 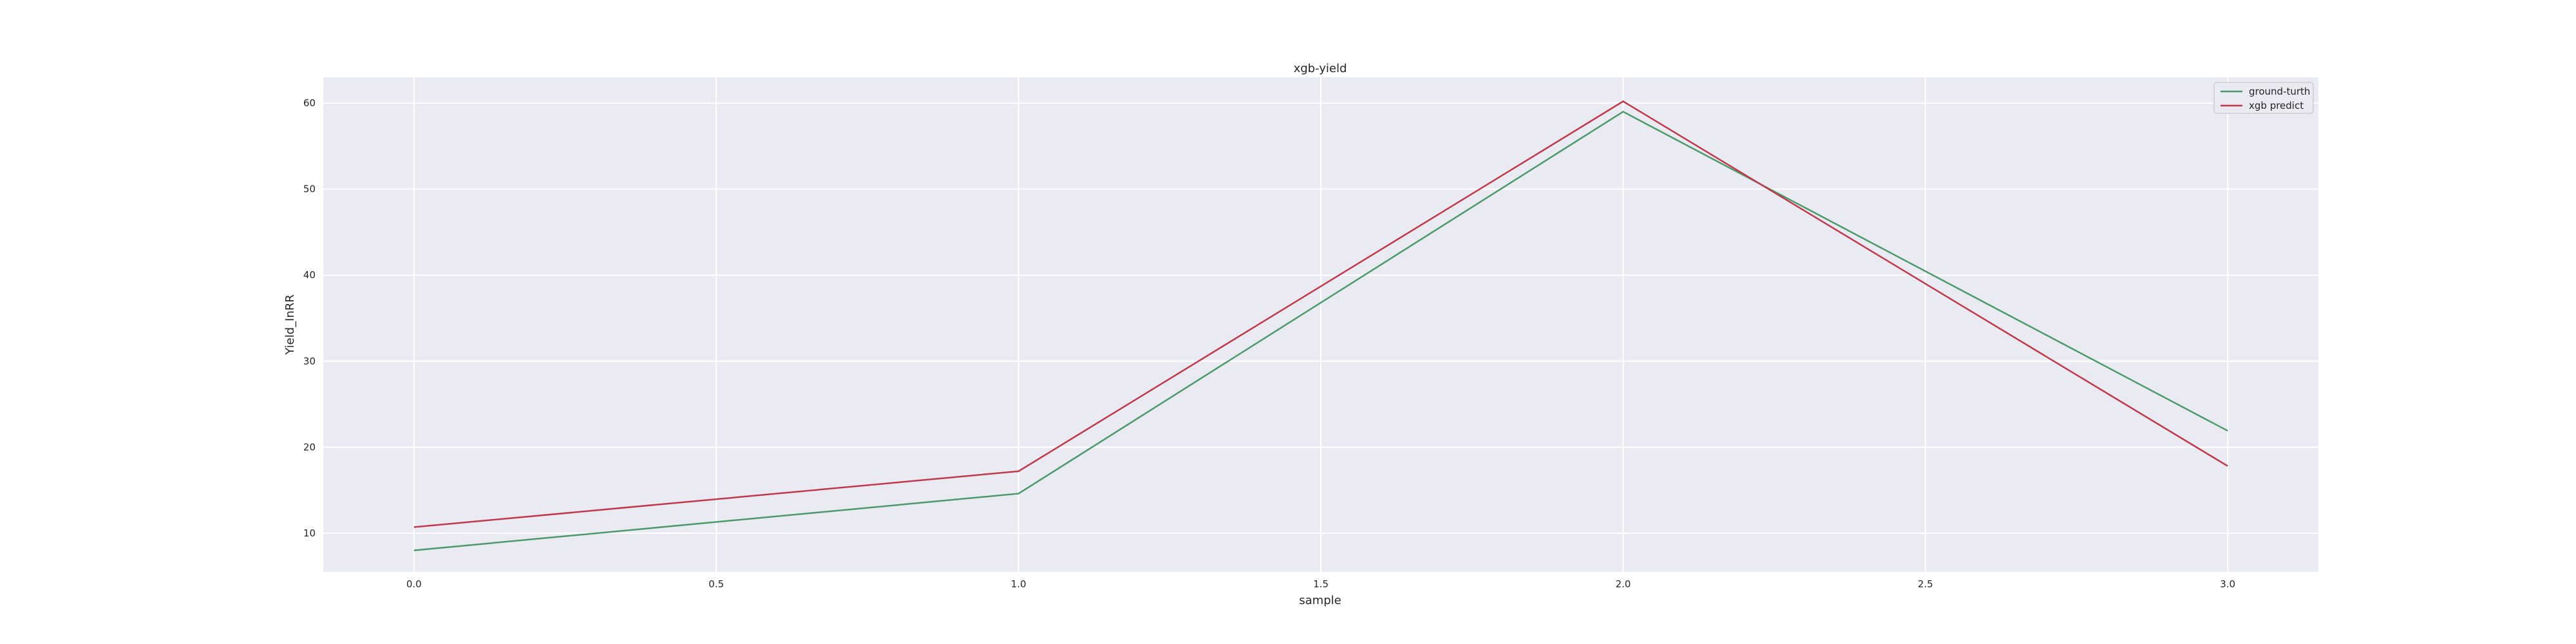 What do you see at coordinates (309, 190) in the screenshot?
I see `y-tick-label: 50` at bounding box center [309, 190].